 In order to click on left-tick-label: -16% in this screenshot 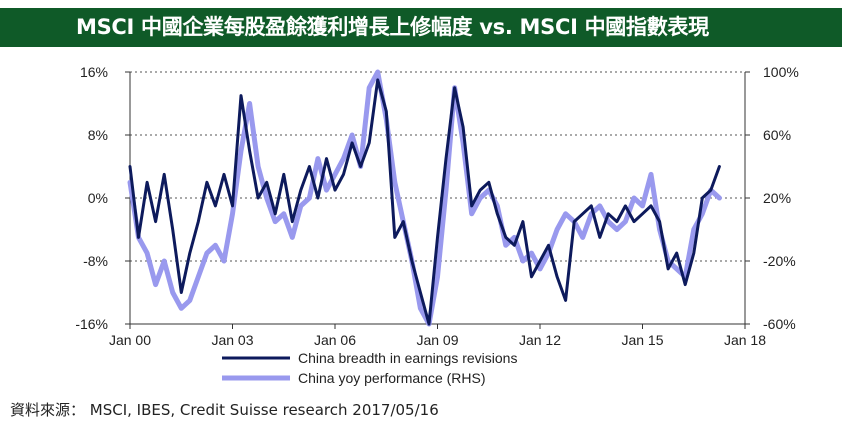, I will do `click(91, 324)`.